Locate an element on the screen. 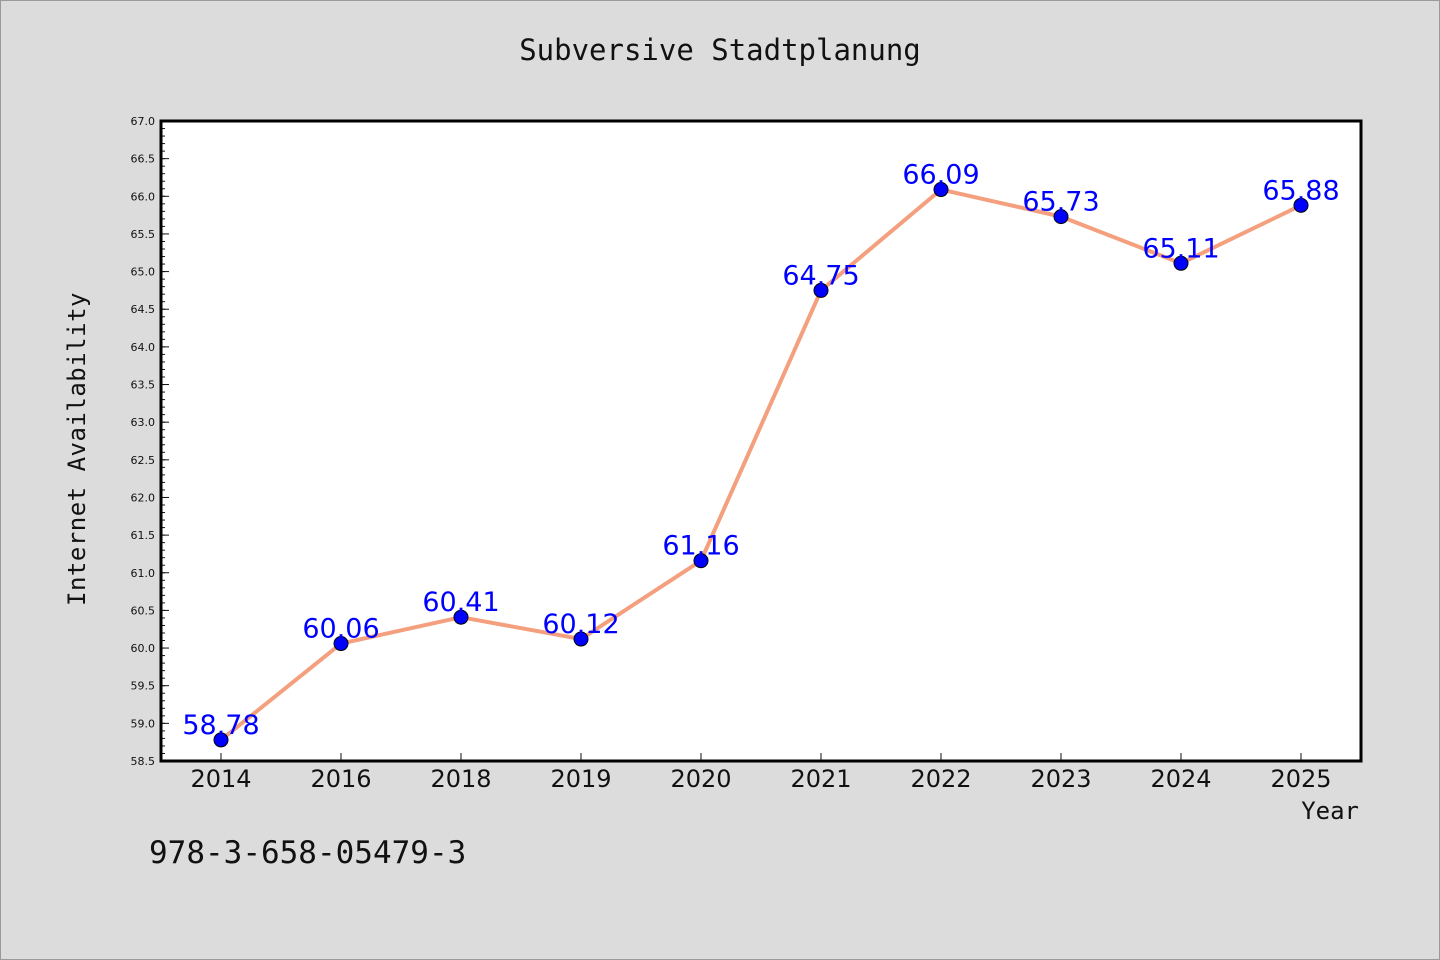  y-tick-label: 66.5 is located at coordinates (143, 159).